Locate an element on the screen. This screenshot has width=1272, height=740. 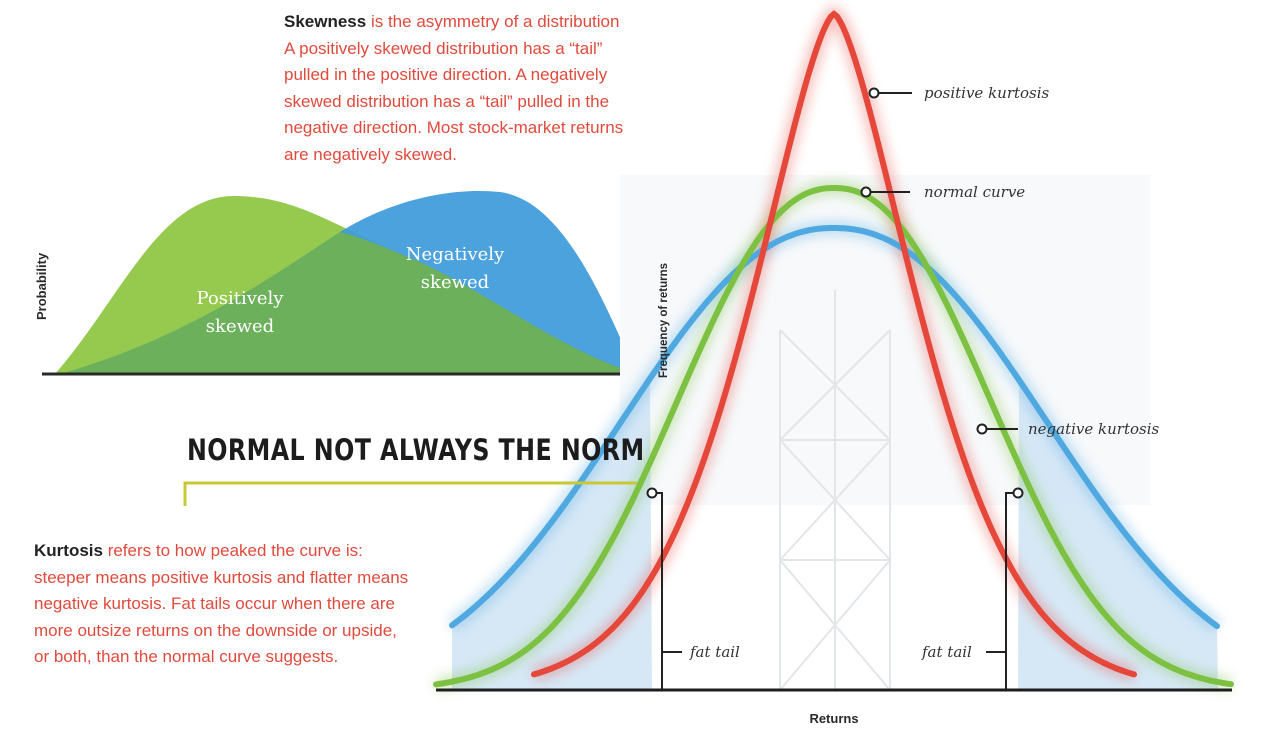
skewness-chart: Positively skewed Negatively skewed is located at coordinates (341, 283).